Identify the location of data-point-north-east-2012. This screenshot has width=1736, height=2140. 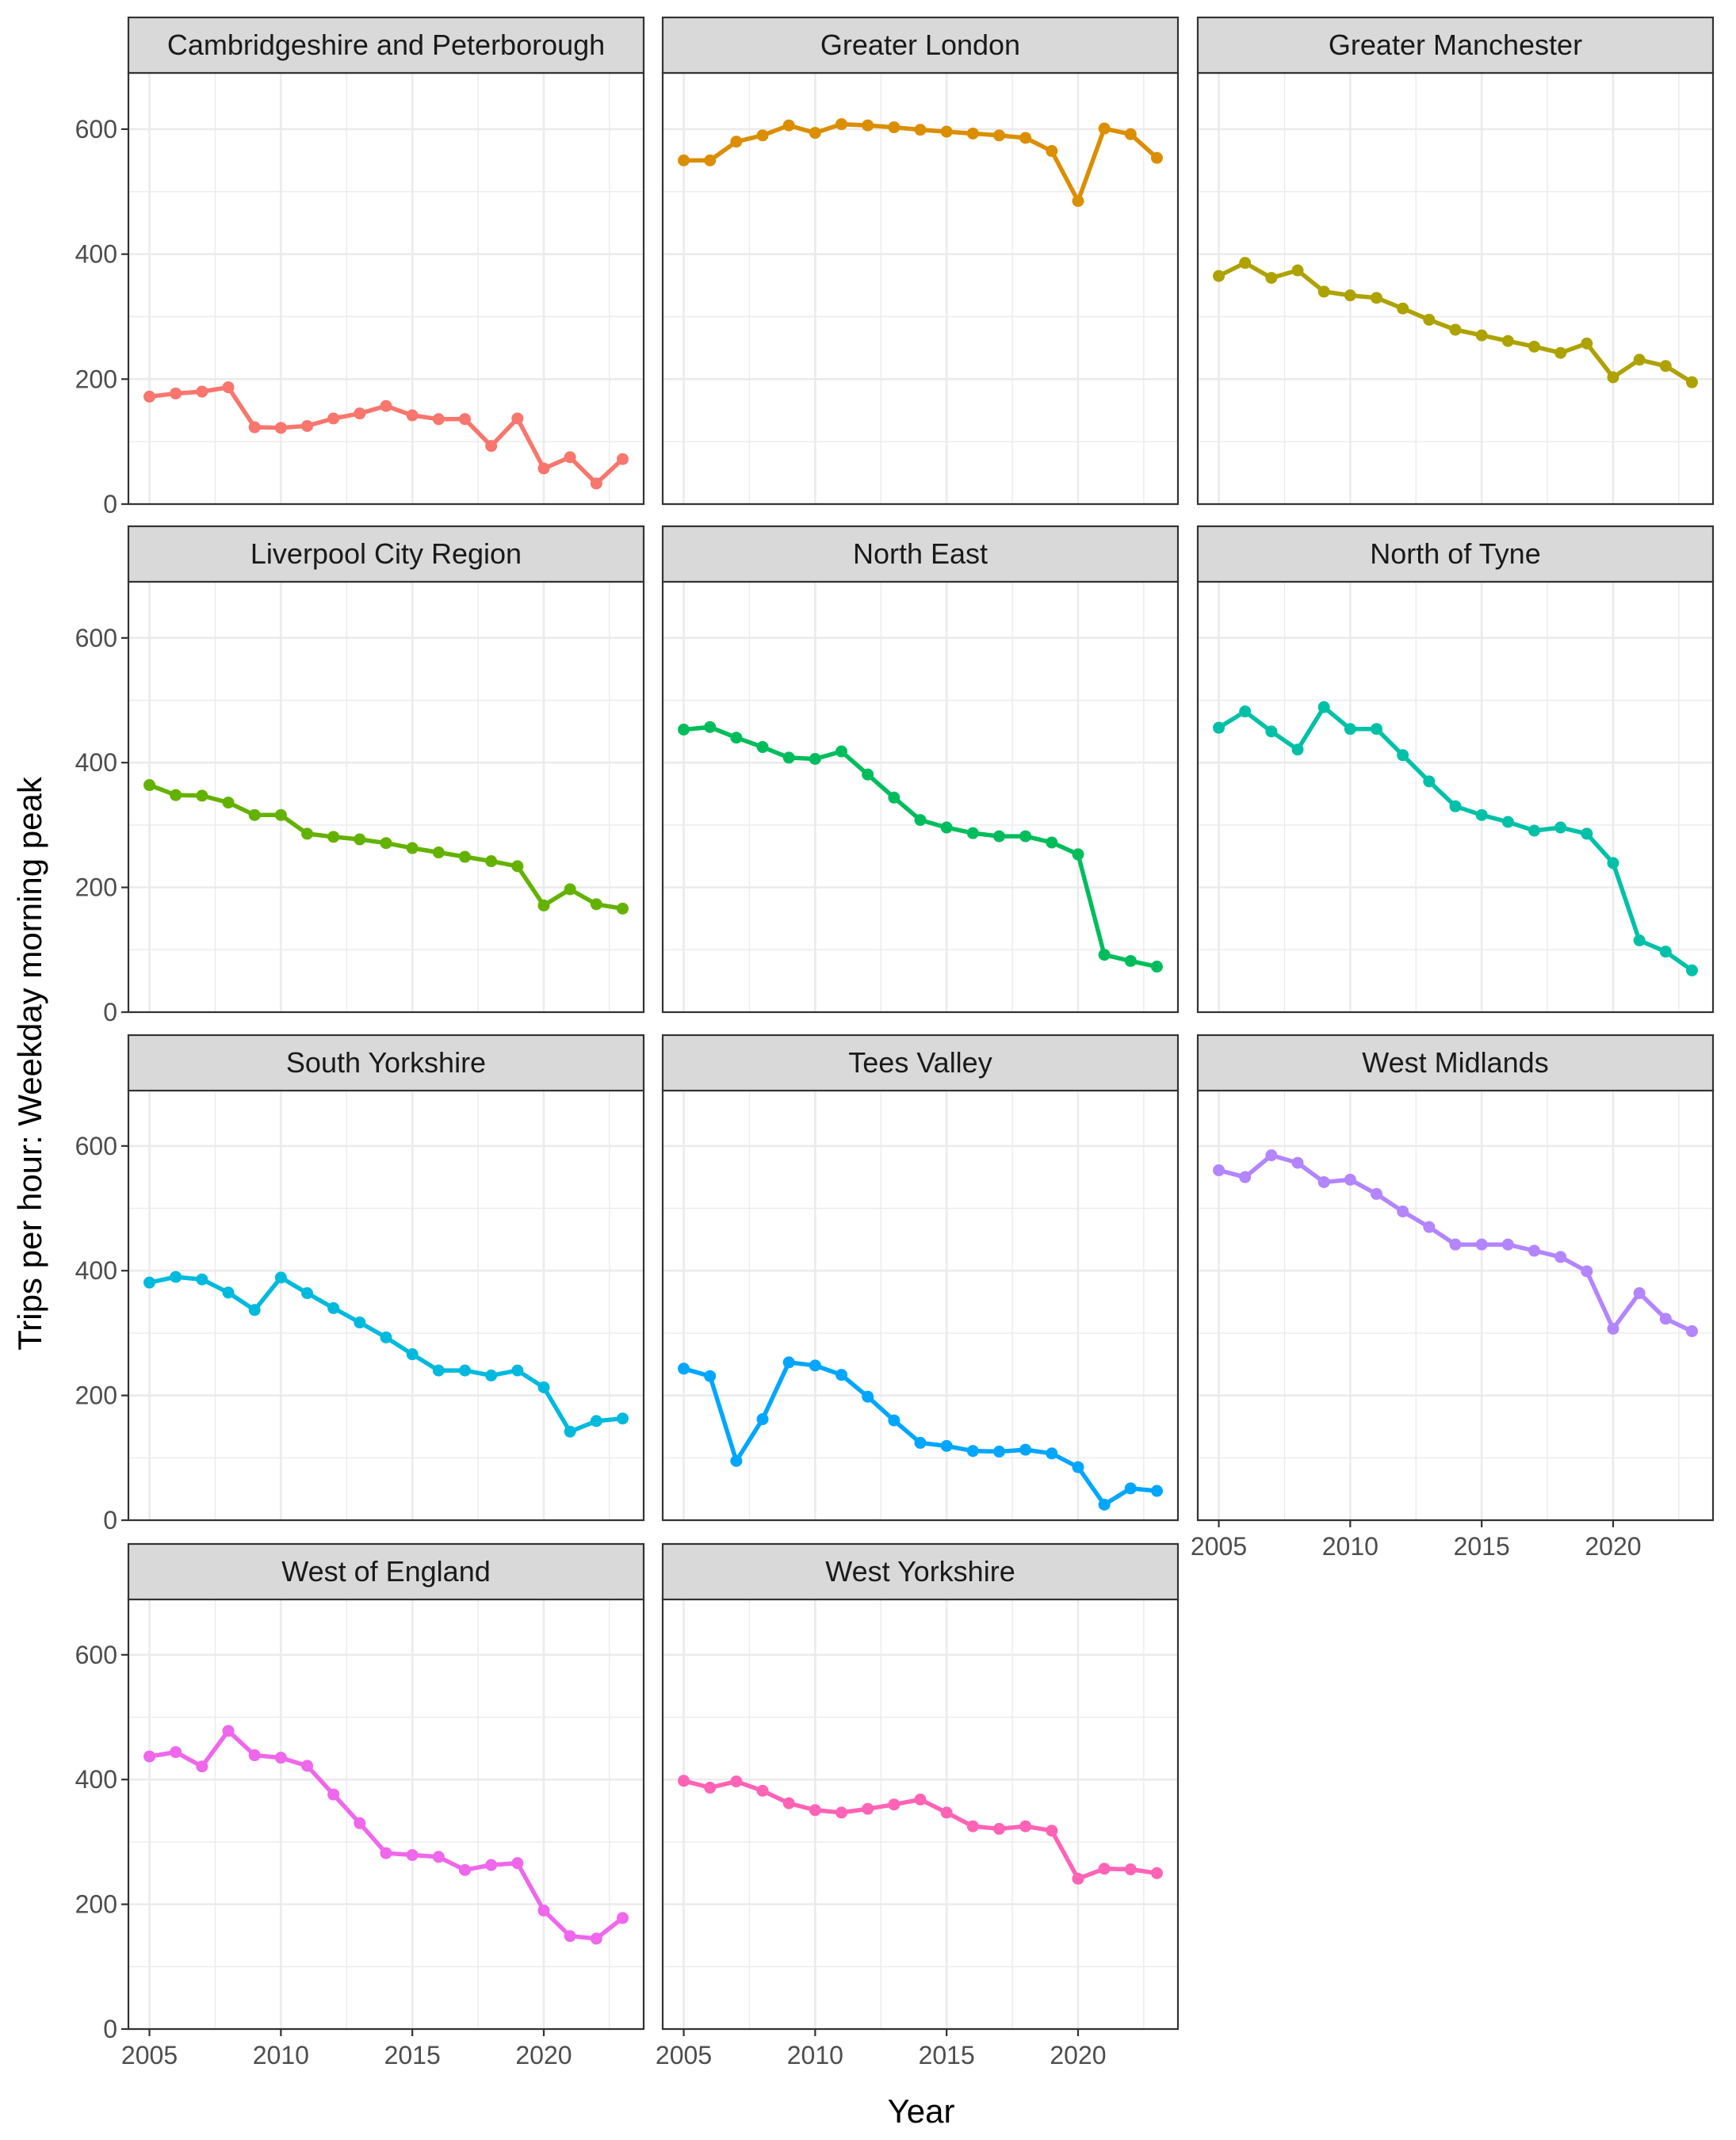
(868, 775).